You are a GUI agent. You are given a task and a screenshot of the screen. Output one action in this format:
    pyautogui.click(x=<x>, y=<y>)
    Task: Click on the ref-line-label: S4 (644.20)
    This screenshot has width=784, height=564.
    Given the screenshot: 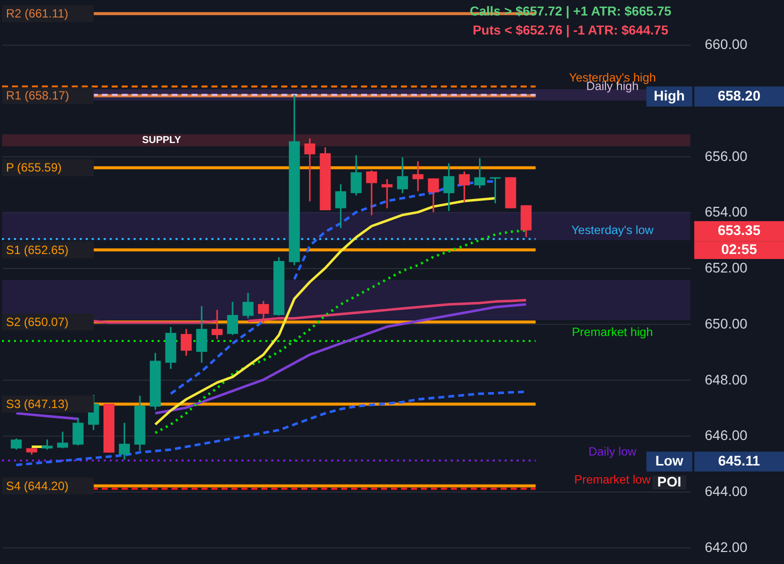 What is the action you would take?
    pyautogui.click(x=37, y=485)
    